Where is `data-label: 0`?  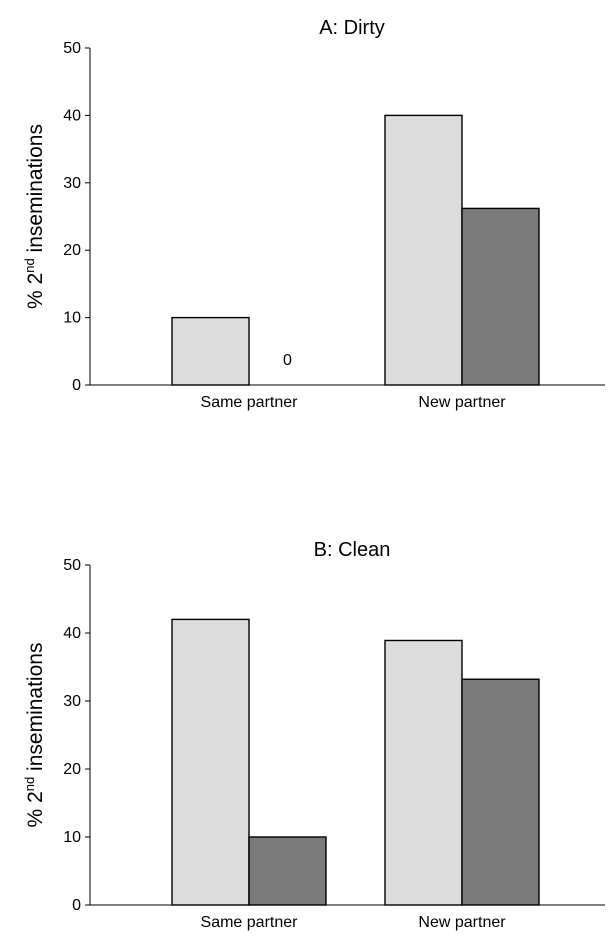
data-label: 0 is located at coordinates (287, 360).